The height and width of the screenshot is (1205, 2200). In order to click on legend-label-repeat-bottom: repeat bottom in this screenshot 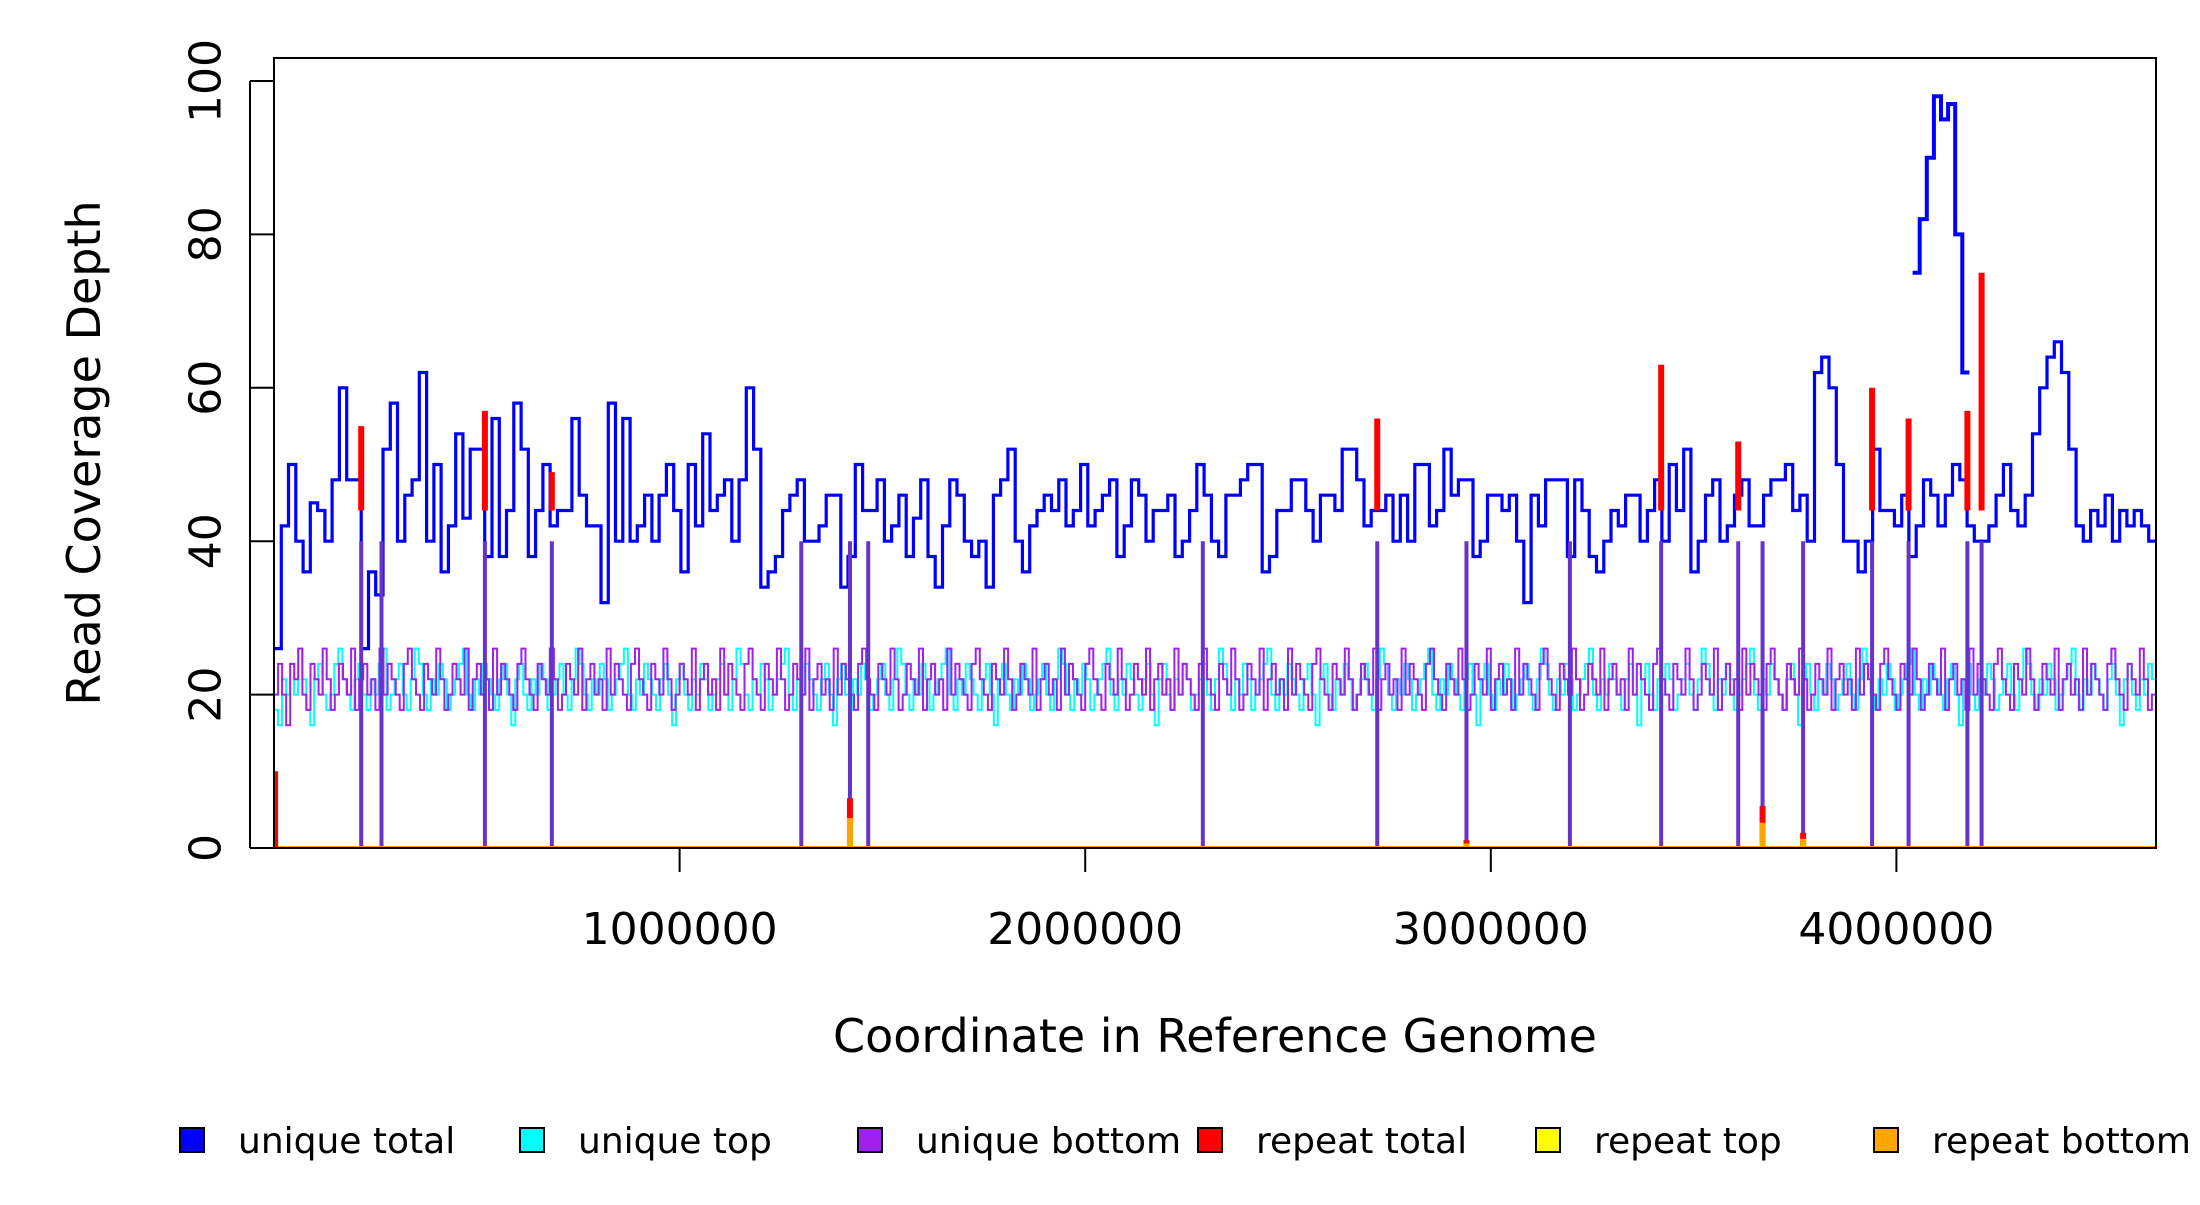, I will do `click(2061, 1141)`.